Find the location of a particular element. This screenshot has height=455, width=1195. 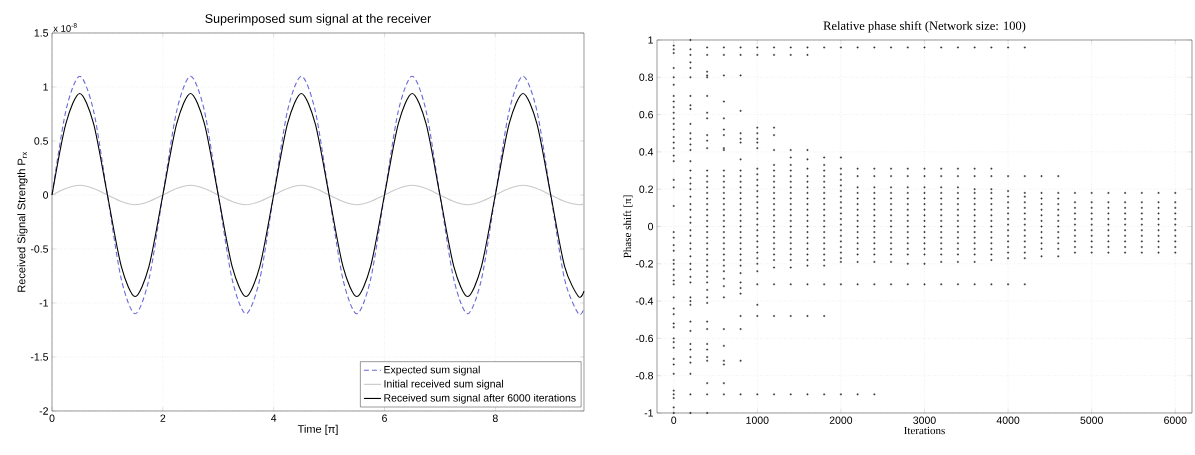

x-tick-label: 2 is located at coordinates (163, 418).